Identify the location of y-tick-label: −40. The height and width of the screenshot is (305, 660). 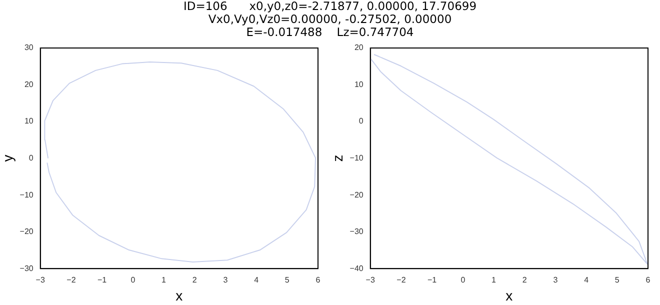
(357, 268).